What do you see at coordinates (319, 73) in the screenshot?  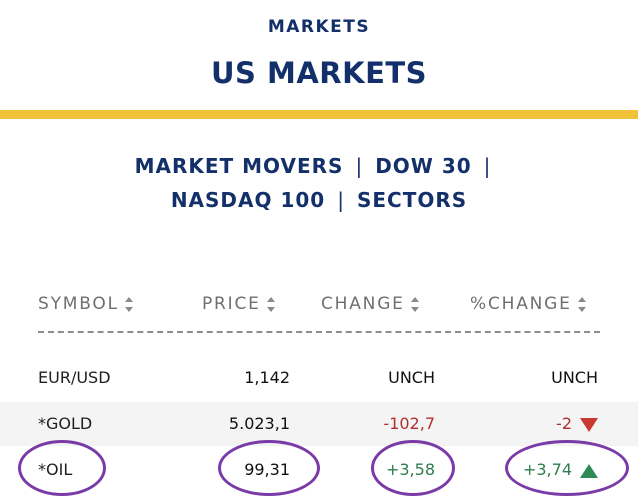 I see `page-title: US MARKETS` at bounding box center [319, 73].